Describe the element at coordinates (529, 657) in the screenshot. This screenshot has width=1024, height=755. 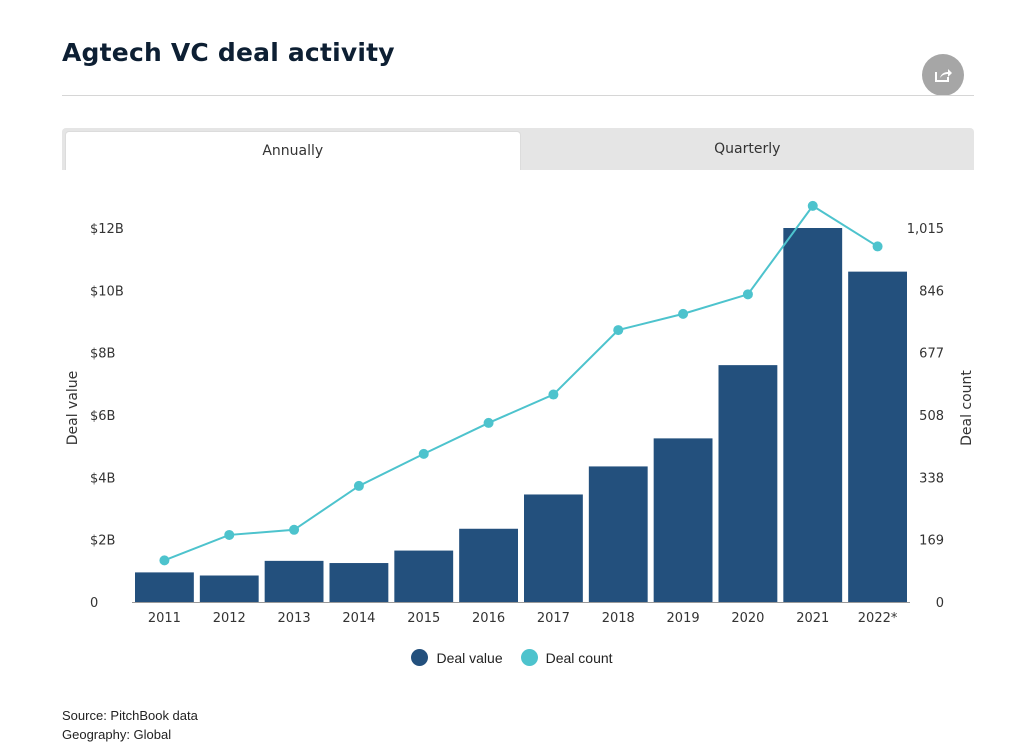
I see `legend-swatch-deal-count` at that location.